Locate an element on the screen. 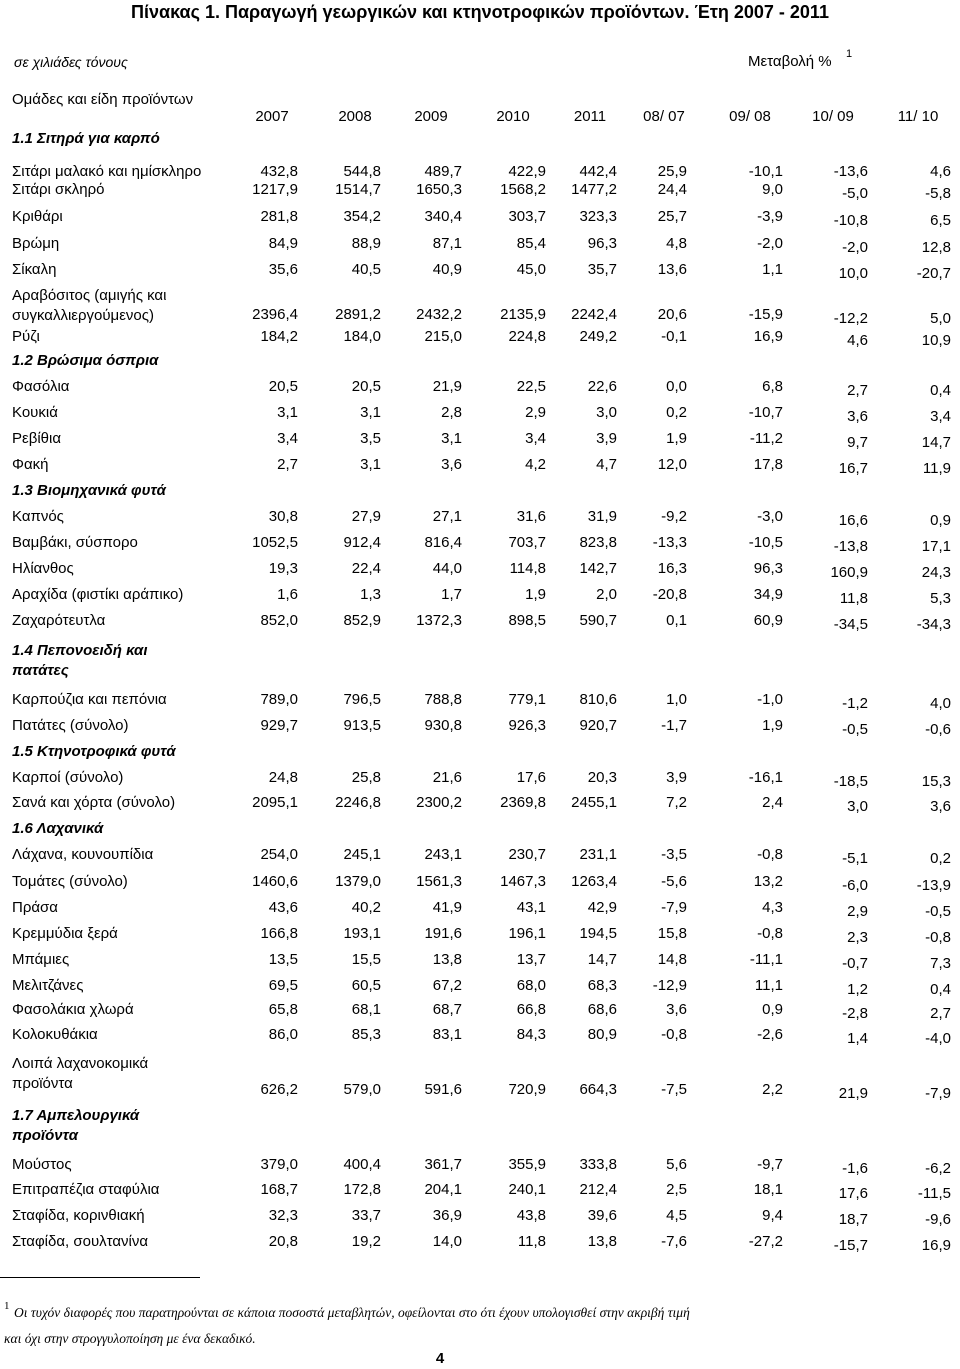 The width and height of the screenshot is (960, 1369). cell: 13,6 is located at coordinates (672, 269).